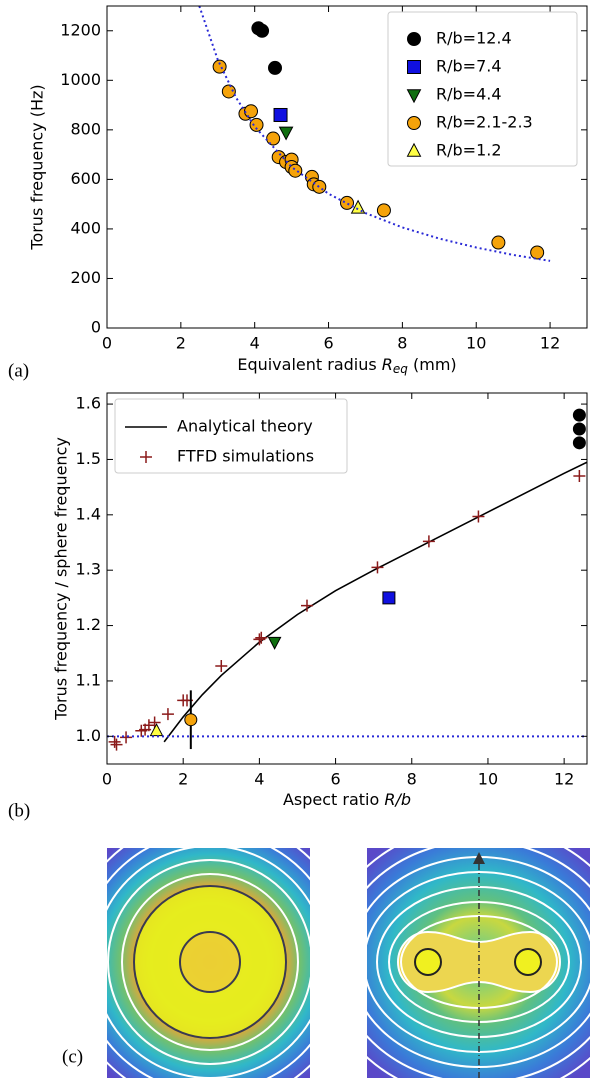  What do you see at coordinates (478, 963) in the screenshot?
I see `field-image-torus` at bounding box center [478, 963].